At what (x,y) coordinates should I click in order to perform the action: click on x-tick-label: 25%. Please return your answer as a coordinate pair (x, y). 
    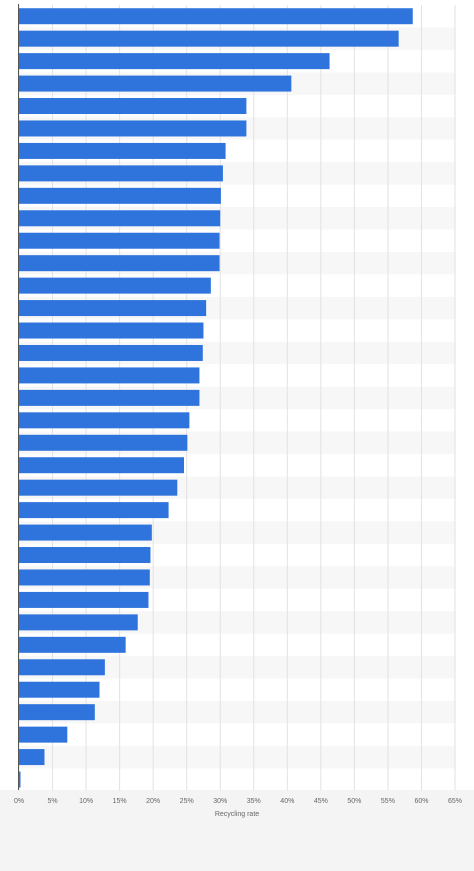
    Looking at the image, I should click on (187, 801).